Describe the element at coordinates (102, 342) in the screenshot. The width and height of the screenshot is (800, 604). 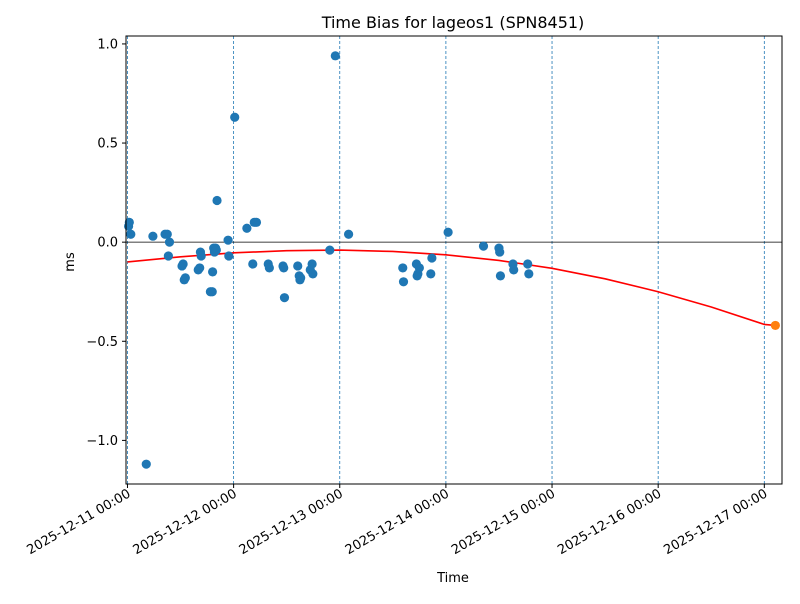
I see `y-tick-label: −0.5` at that location.